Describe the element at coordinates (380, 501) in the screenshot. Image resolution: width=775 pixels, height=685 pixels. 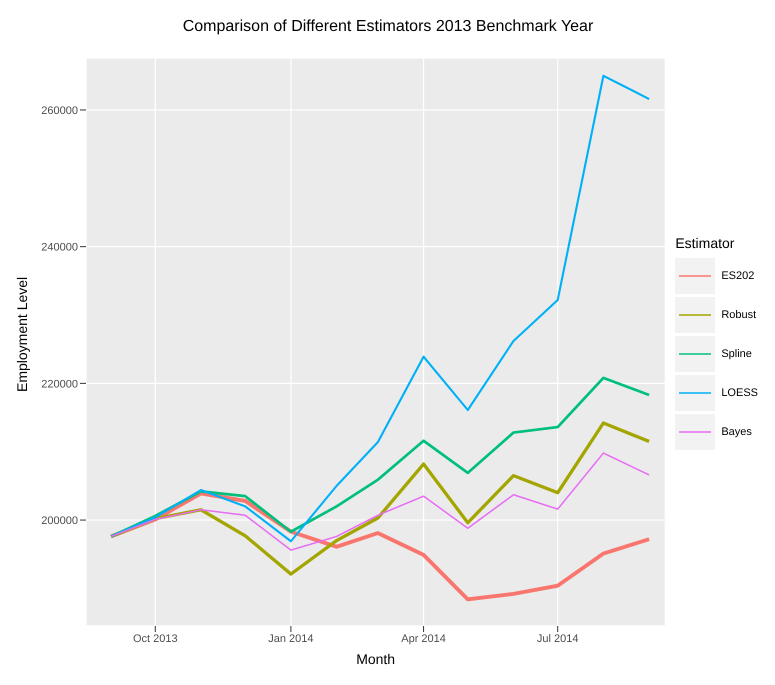
I see `line-series` at that location.